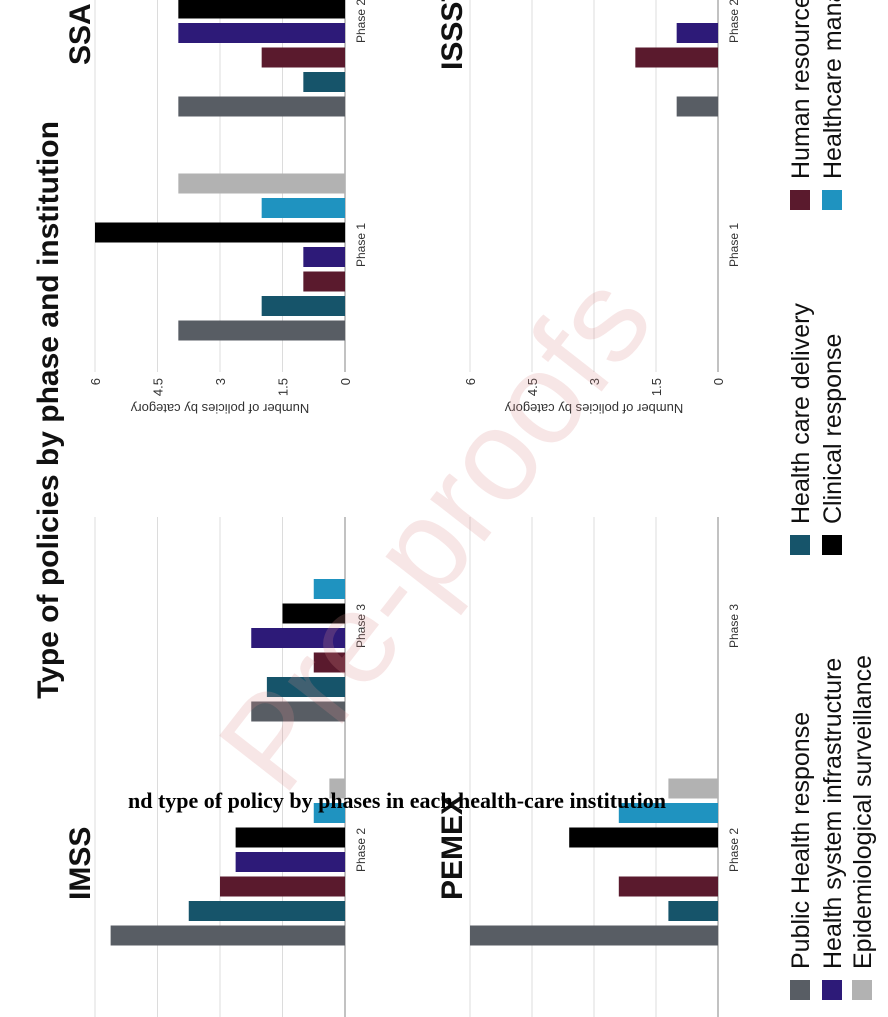 This screenshot has width=888, height=1017. What do you see at coordinates (80, 863) in the screenshot?
I see `panel-title: IMSS` at bounding box center [80, 863].